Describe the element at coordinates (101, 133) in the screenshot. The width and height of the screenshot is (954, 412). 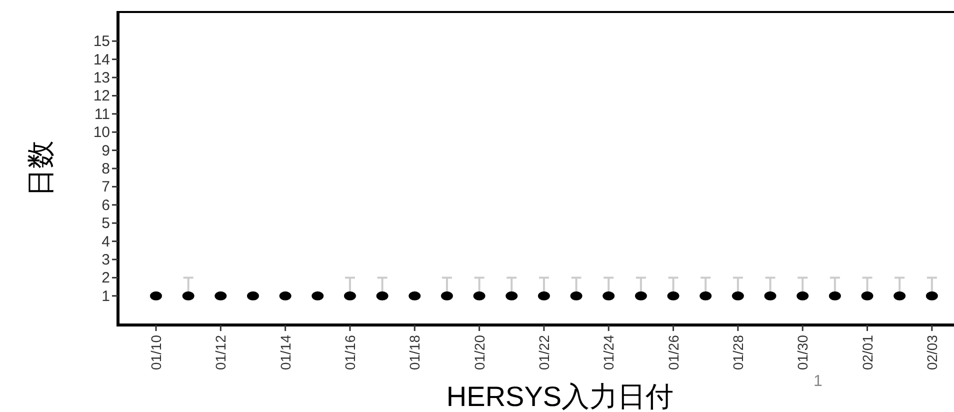
I see `y-tick-label: 10` at that location.